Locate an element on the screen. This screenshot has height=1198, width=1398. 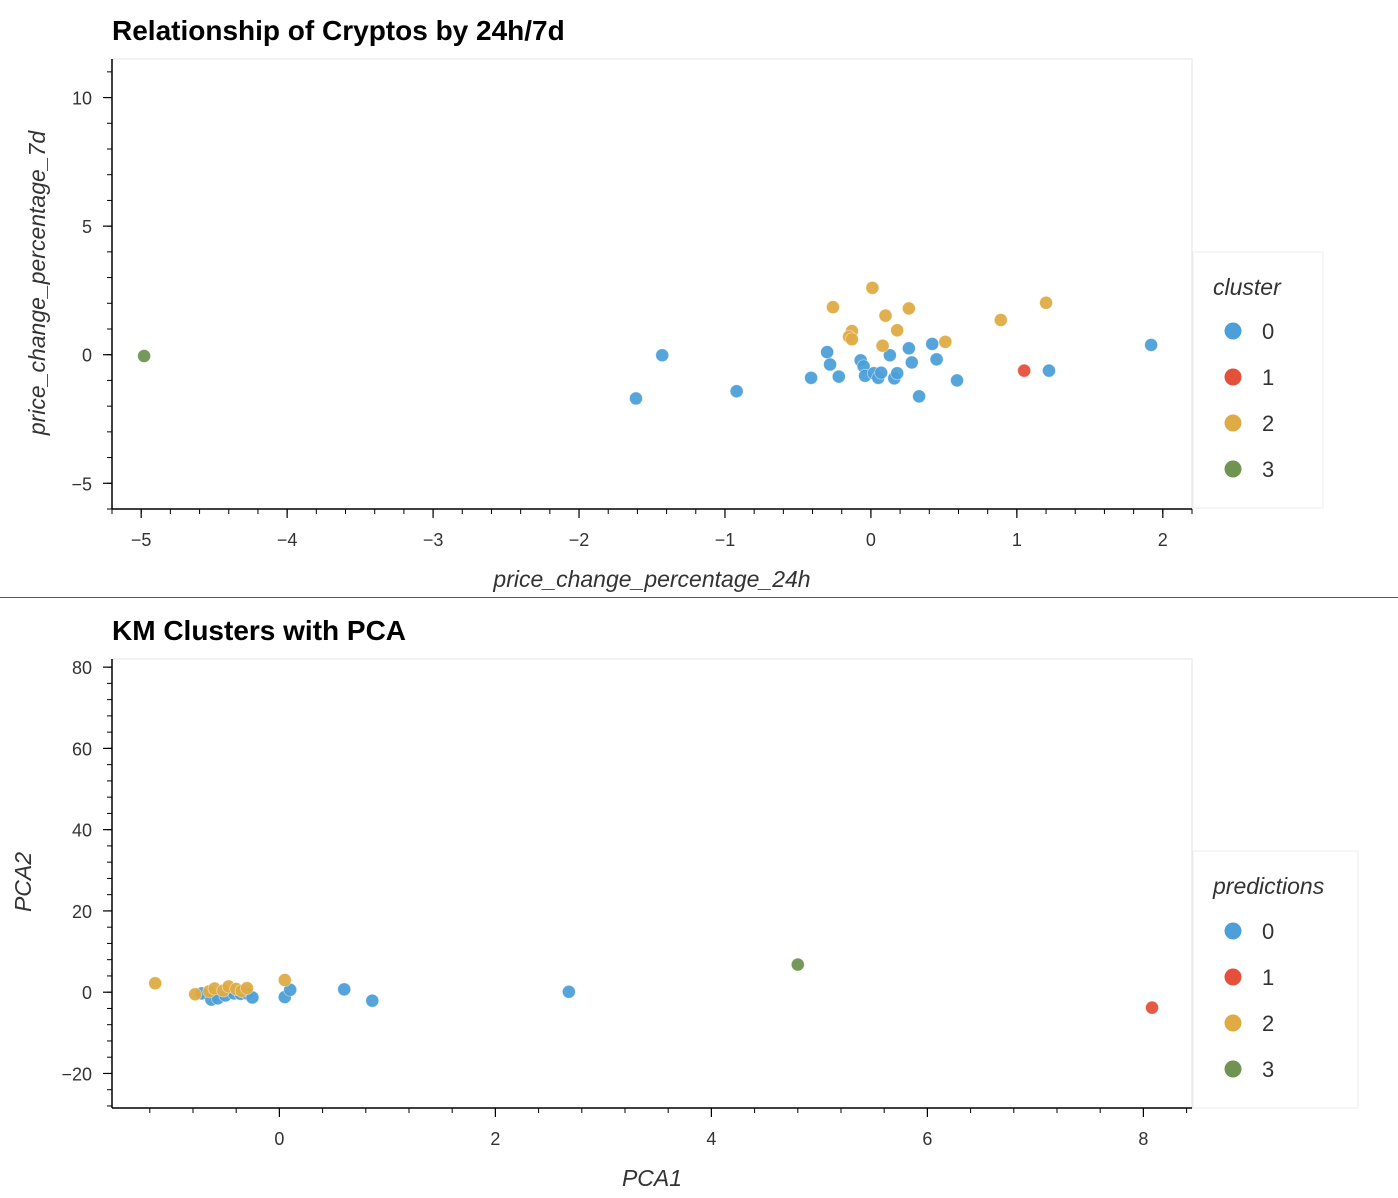
x-axis-ticks: 0 2 4 6 8 is located at coordinates (668, 1128).